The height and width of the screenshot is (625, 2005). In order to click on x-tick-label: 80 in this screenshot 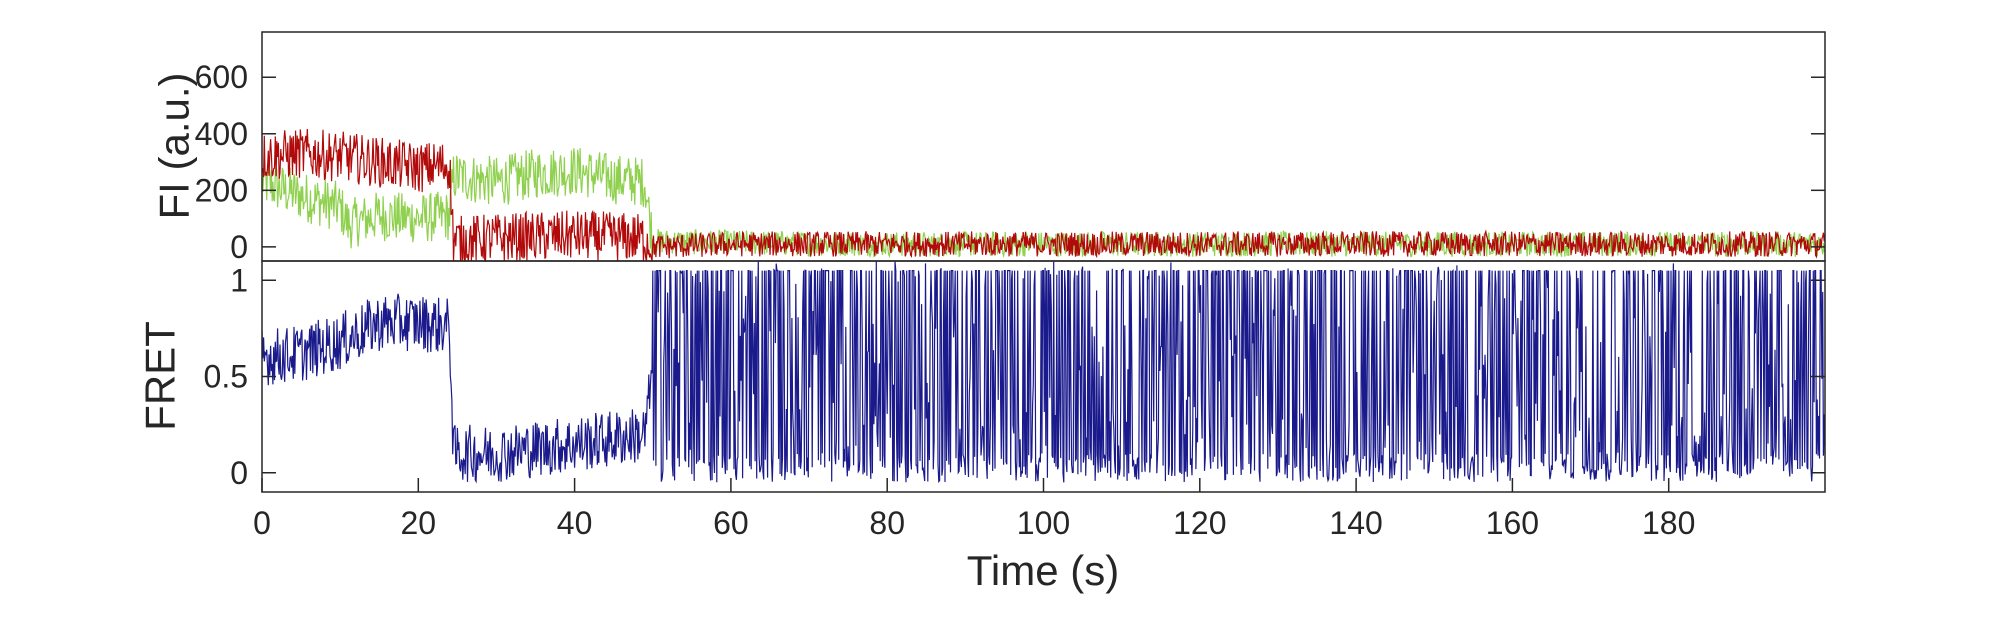, I will do `click(887, 523)`.